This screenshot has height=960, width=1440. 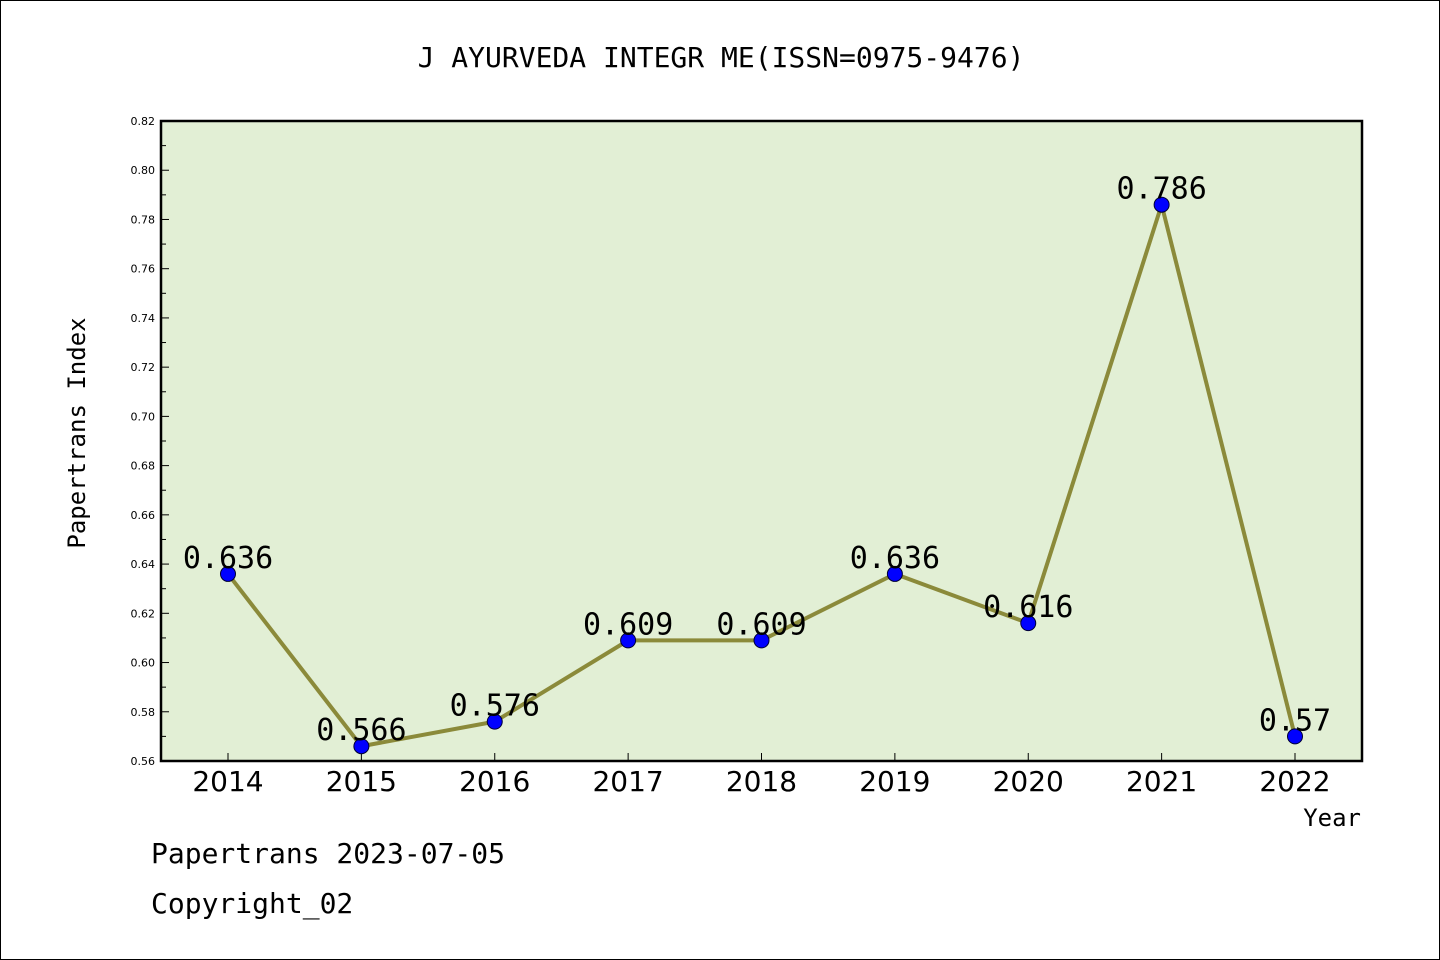 I want to click on y-tick-label: 0.74, so click(x=143, y=318).